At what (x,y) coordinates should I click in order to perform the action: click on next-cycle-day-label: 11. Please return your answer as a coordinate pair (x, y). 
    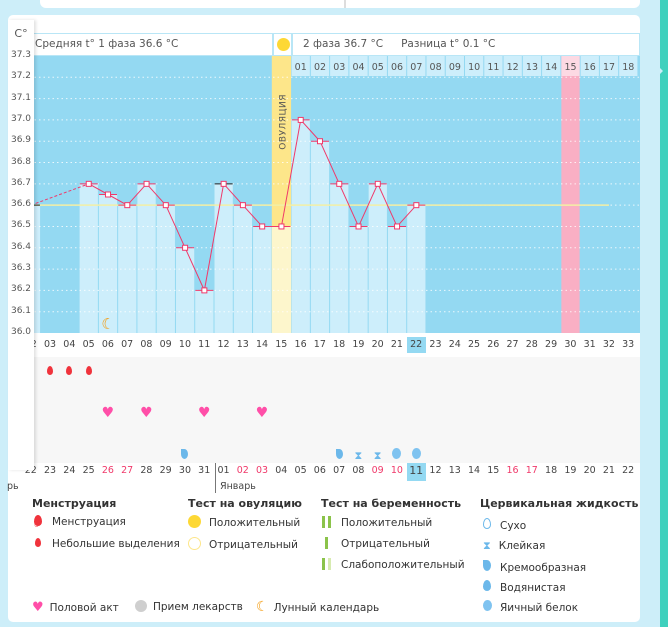
    Looking at the image, I should click on (493, 67).